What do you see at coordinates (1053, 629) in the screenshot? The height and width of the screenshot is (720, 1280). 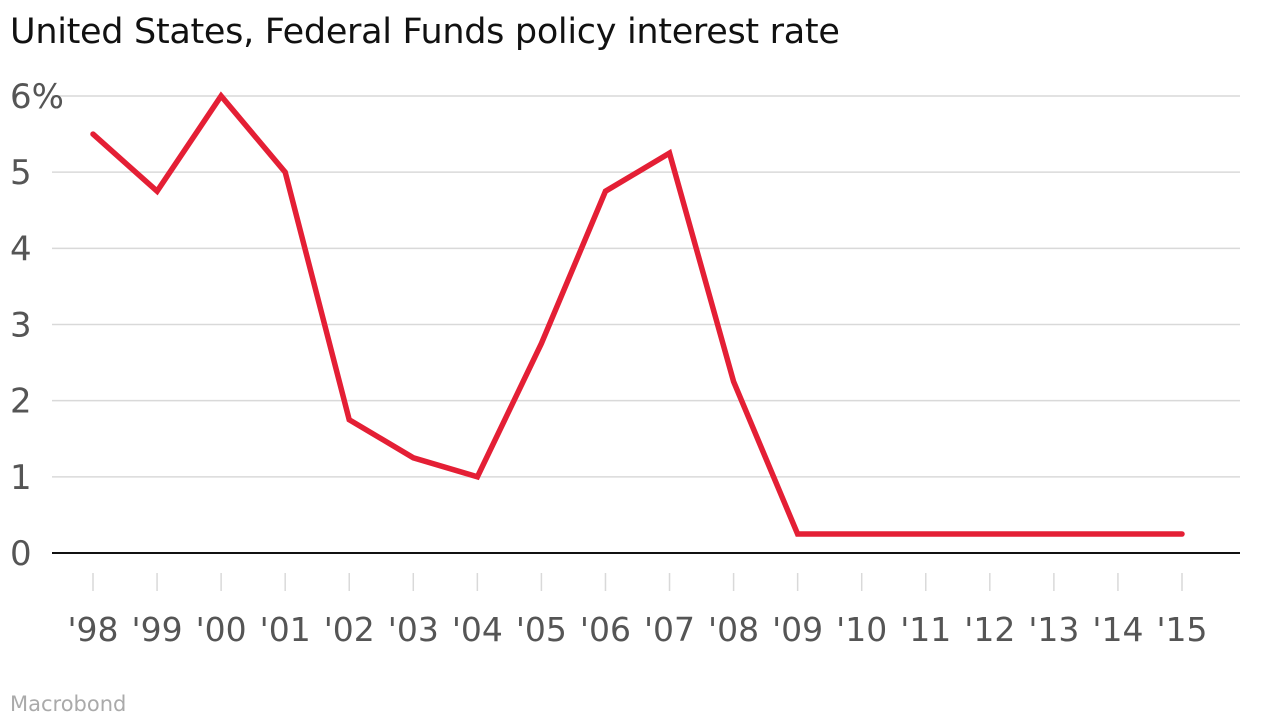 I see `x-tick-label: '13` at bounding box center [1053, 629].